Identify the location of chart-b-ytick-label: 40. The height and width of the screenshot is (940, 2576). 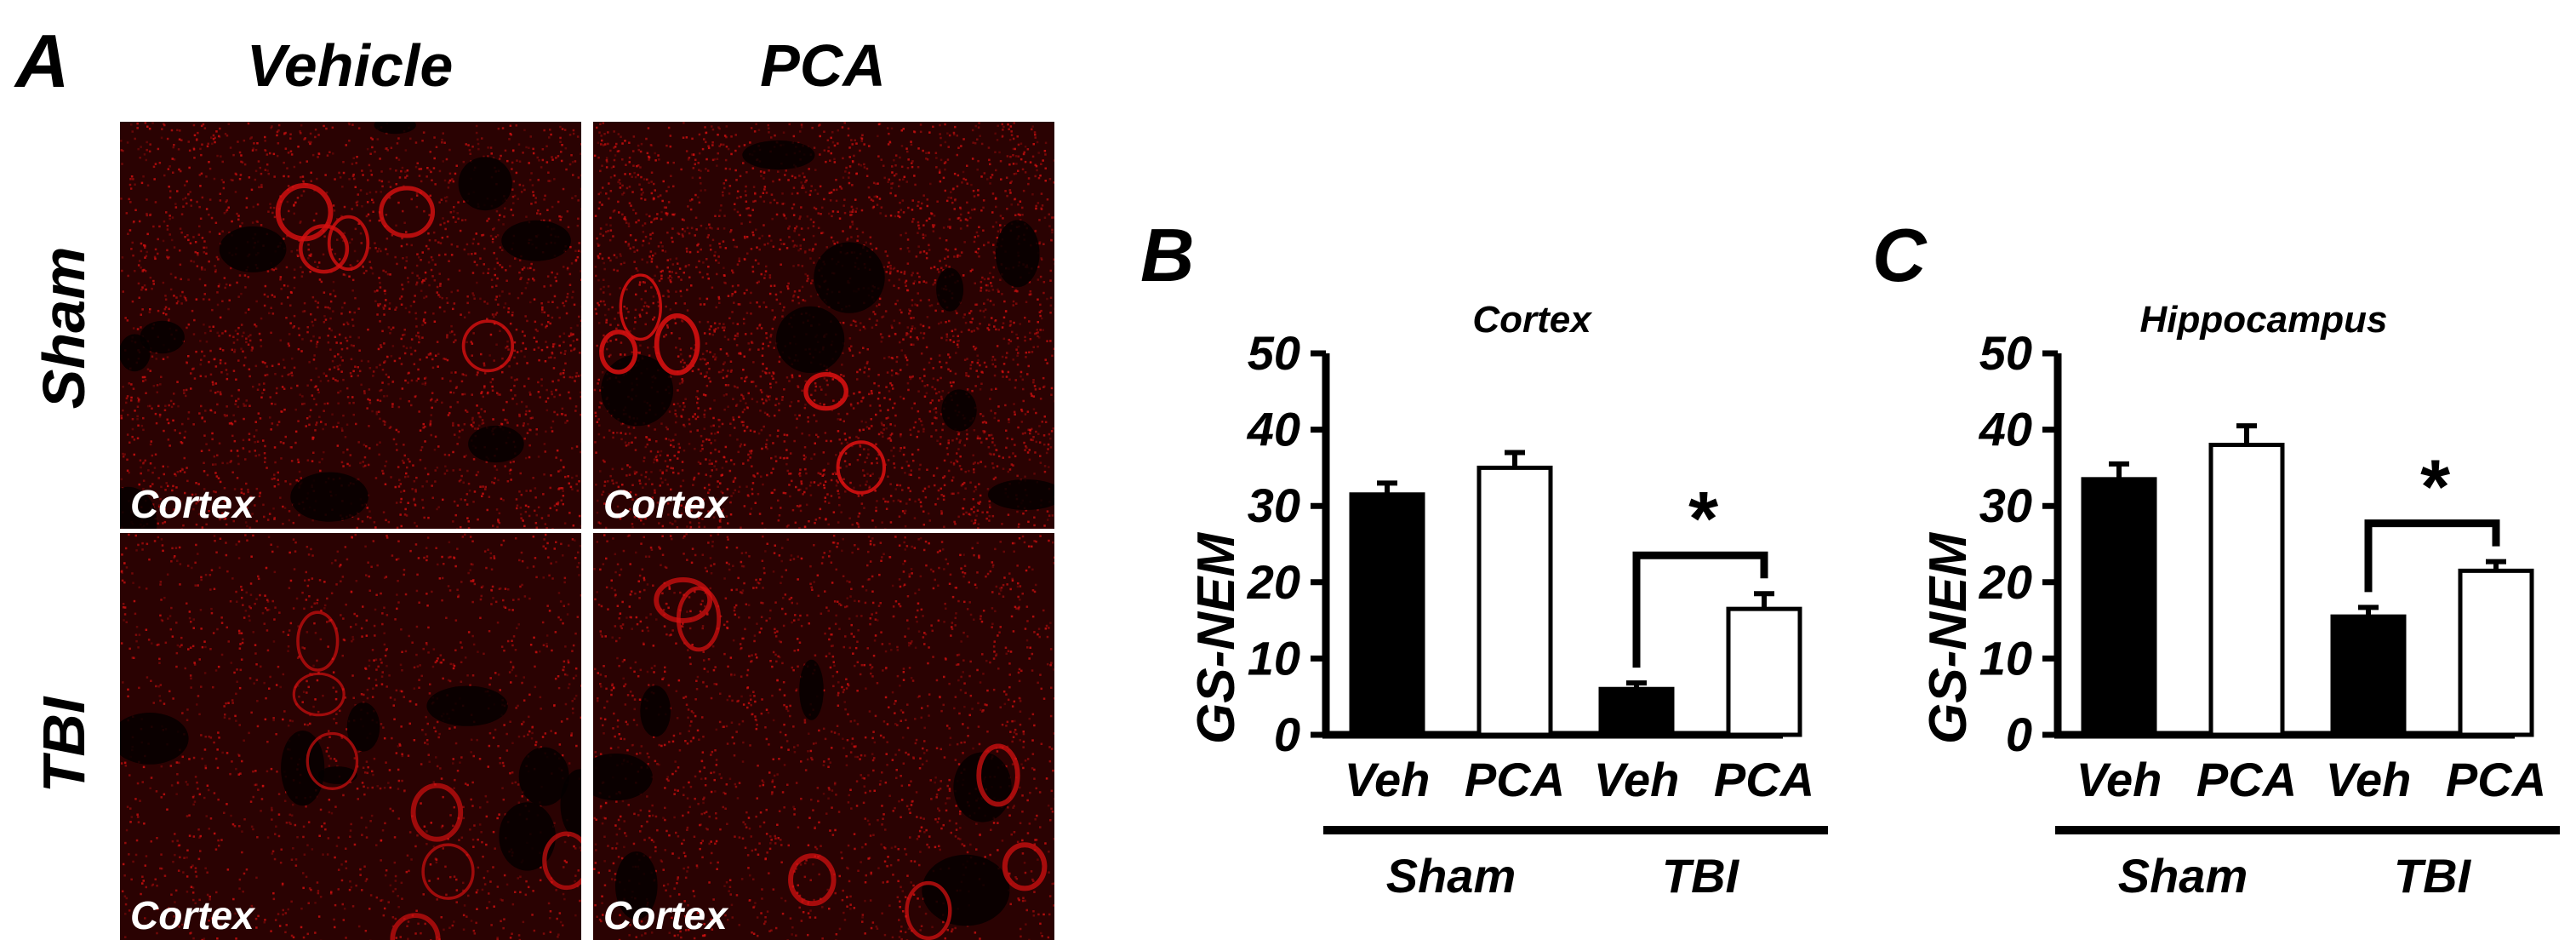
(1273, 429).